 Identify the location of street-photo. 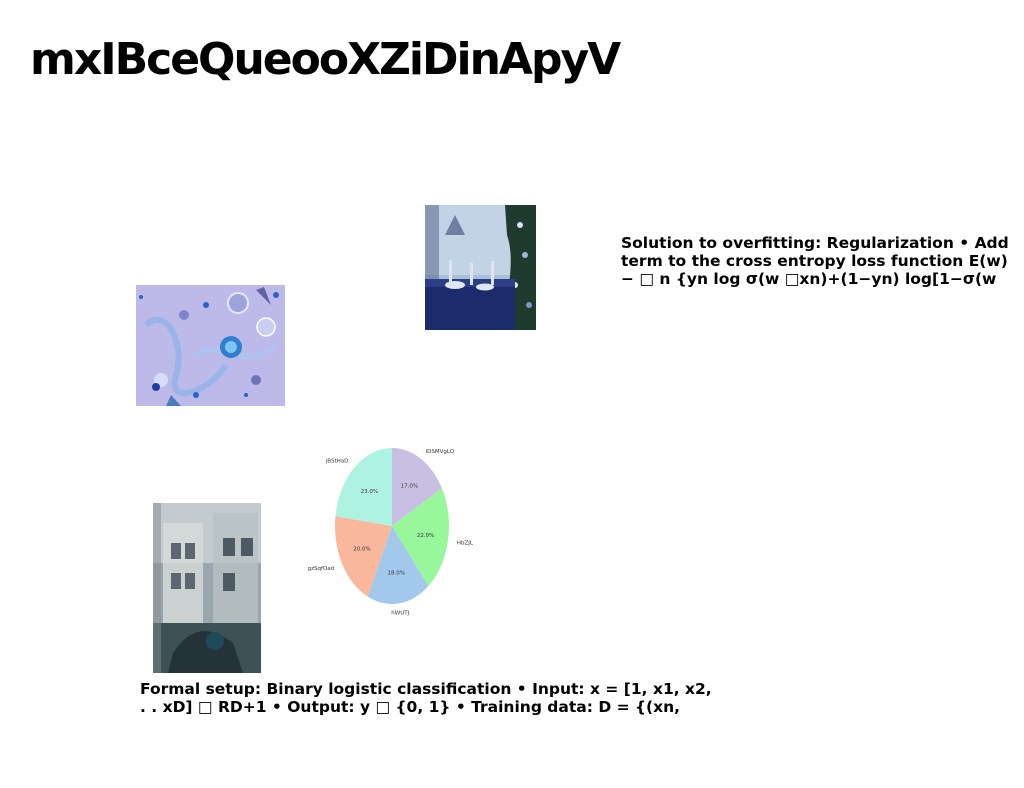
(207, 588).